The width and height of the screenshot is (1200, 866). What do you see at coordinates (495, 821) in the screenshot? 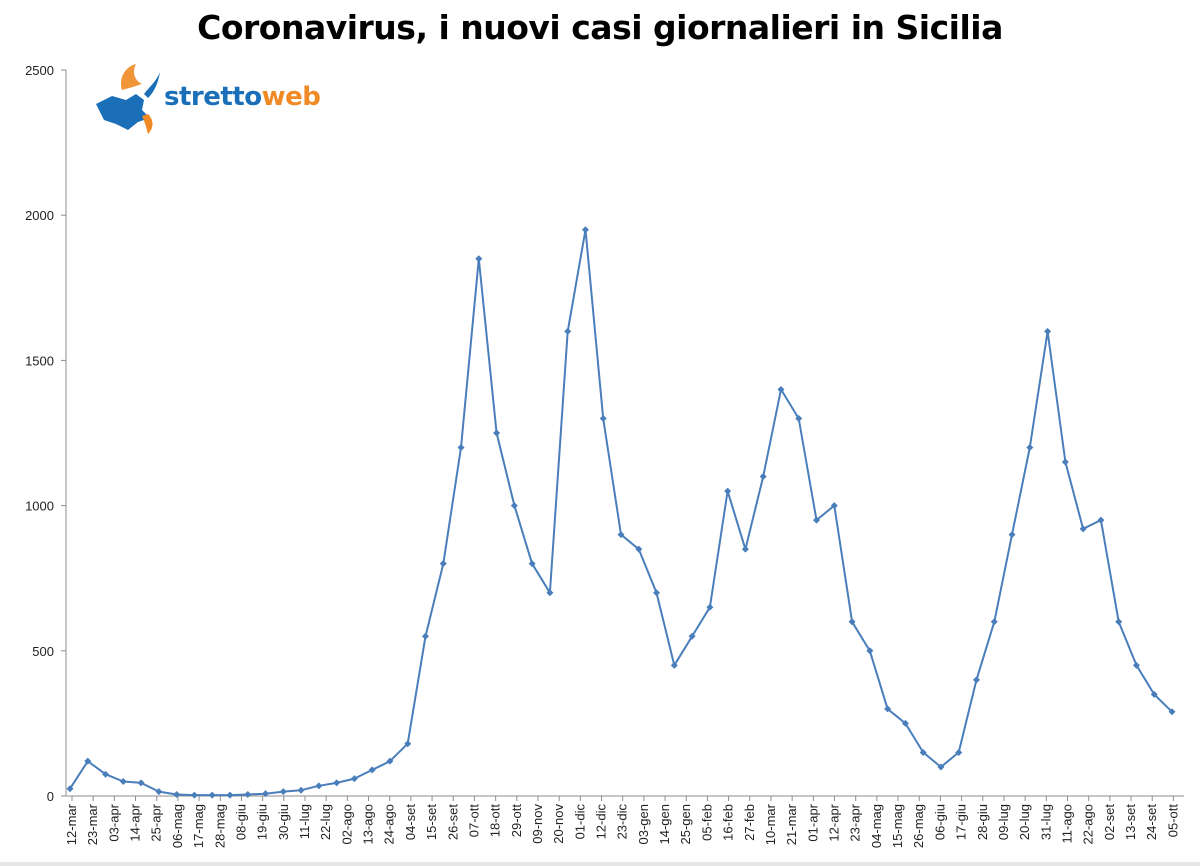
I see `x-tick-label: 18-ott` at bounding box center [495, 821].